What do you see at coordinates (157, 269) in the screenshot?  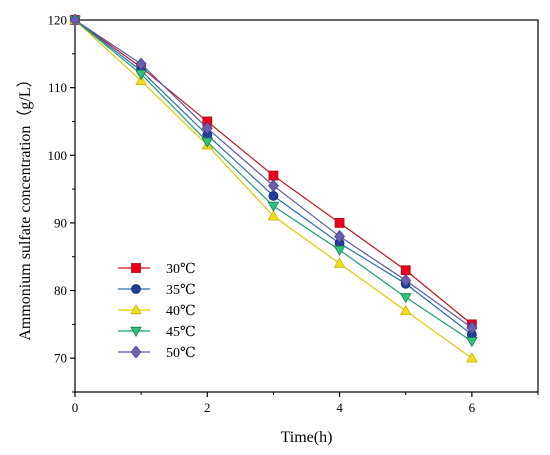 I see `legend-entry: 30℃` at bounding box center [157, 269].